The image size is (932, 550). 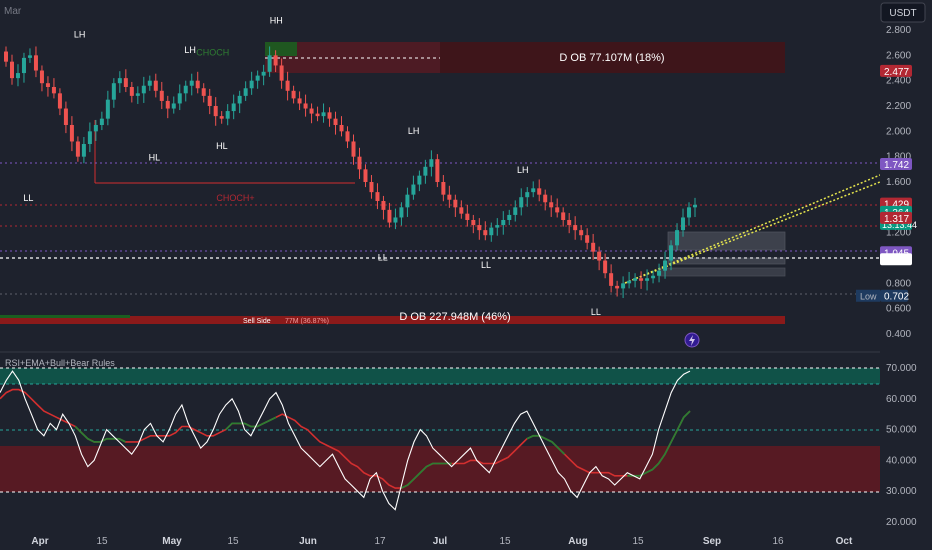 What do you see at coordinates (898, 157) in the screenshot?
I see `price-tick-label: 1.800` at bounding box center [898, 157].